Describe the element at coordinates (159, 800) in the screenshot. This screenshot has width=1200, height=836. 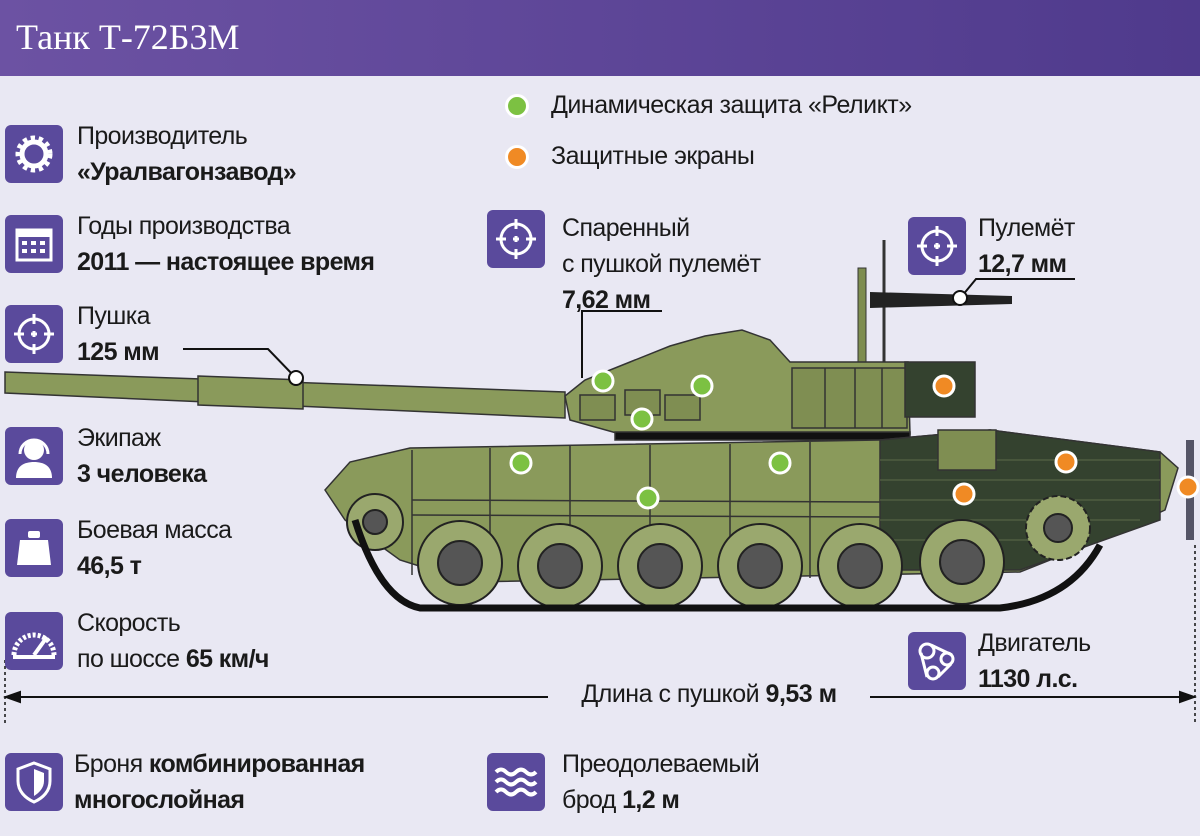
I see `armor-value2: многослойная` at that location.